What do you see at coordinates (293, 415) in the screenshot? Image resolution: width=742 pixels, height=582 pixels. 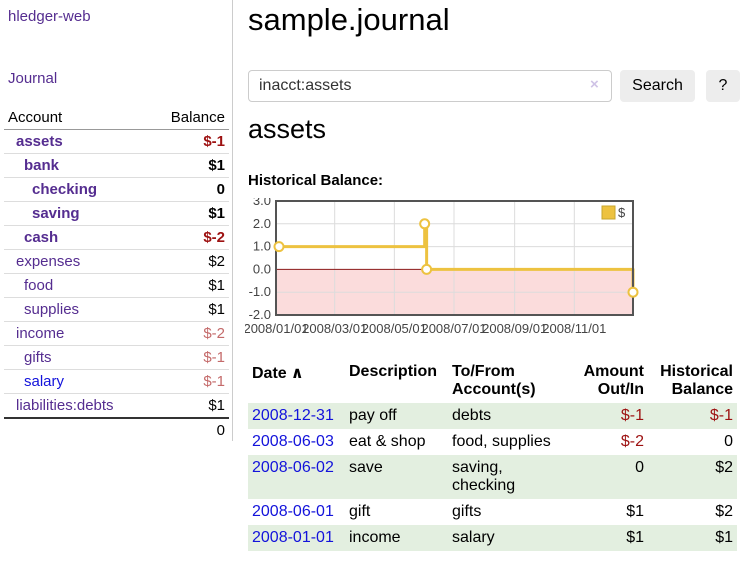 I see `transaction-date-link: 2008-12-31` at bounding box center [293, 415].